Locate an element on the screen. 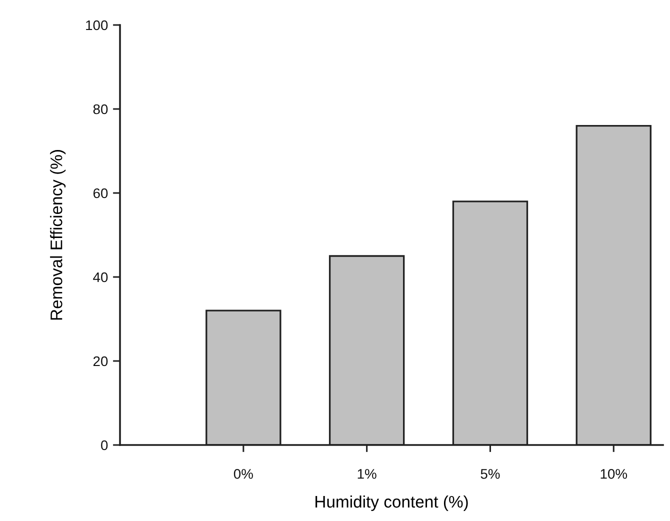 The image size is (670, 521). x-axis-title: Humidity content (%) is located at coordinates (392, 503).